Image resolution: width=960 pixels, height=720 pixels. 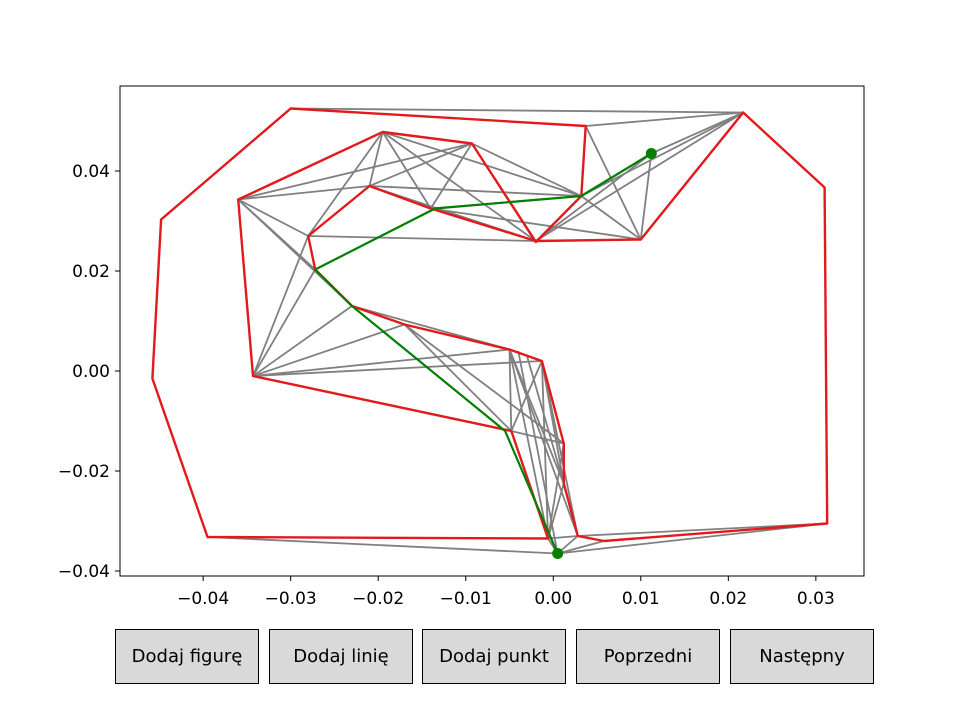 What do you see at coordinates (648, 656) in the screenshot?
I see `previous-button: Poprzedni` at bounding box center [648, 656].